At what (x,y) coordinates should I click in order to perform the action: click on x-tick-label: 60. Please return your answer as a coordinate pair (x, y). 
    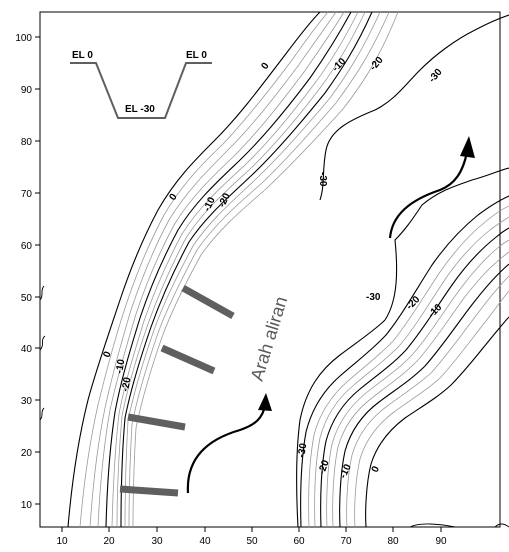
    Looking at the image, I should click on (299, 541).